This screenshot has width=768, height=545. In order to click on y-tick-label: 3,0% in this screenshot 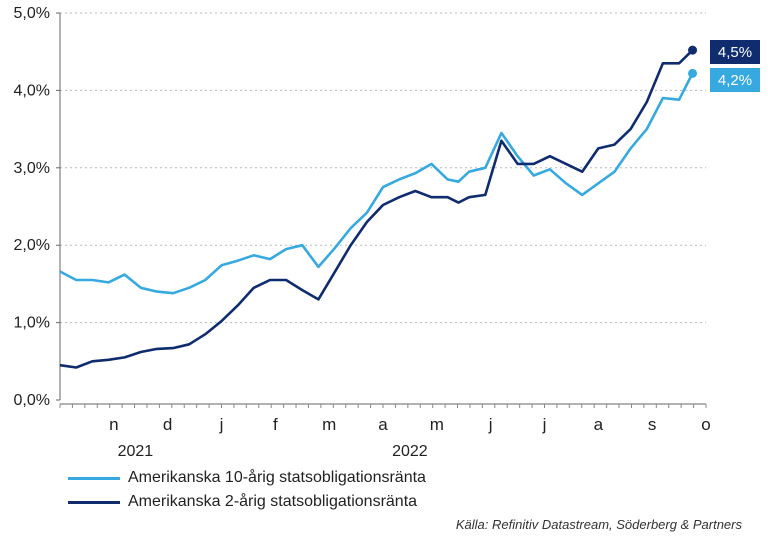, I will do `click(32, 168)`.